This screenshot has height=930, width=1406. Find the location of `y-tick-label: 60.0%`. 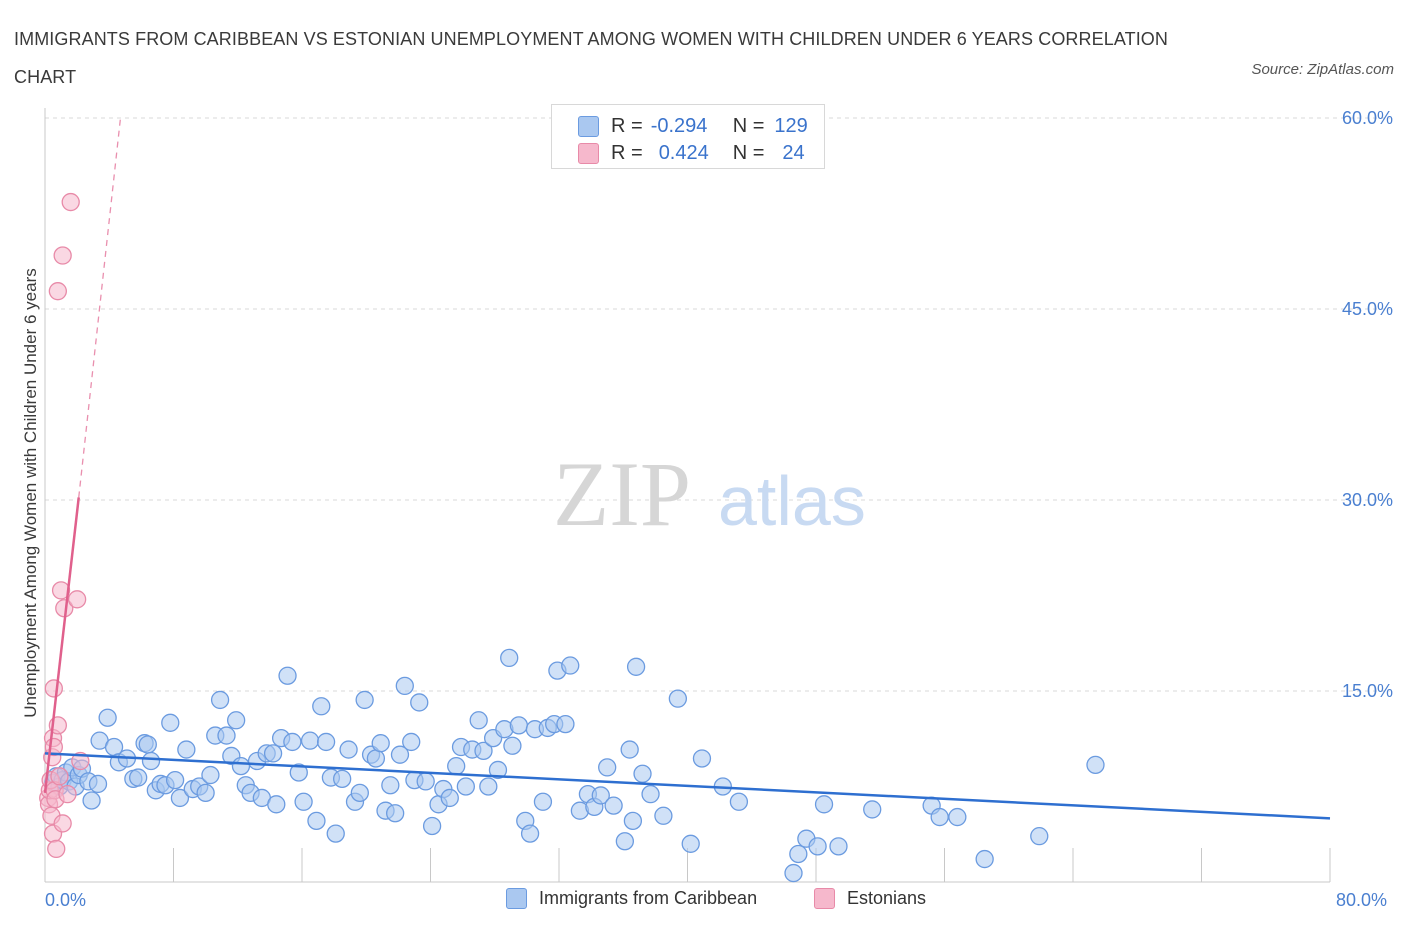

y-tick-label: 60.0% is located at coordinates (1367, 118).